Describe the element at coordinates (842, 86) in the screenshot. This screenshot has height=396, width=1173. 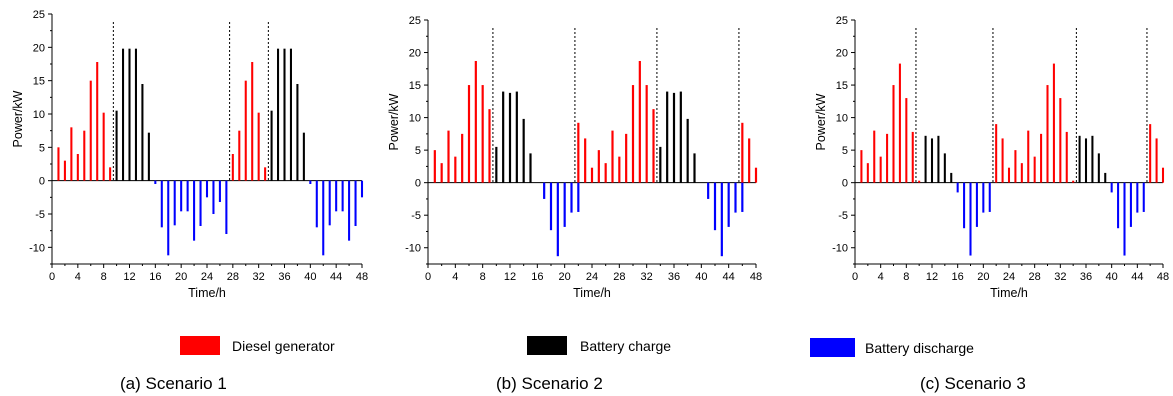
I see `y-tick-label: 15` at that location.